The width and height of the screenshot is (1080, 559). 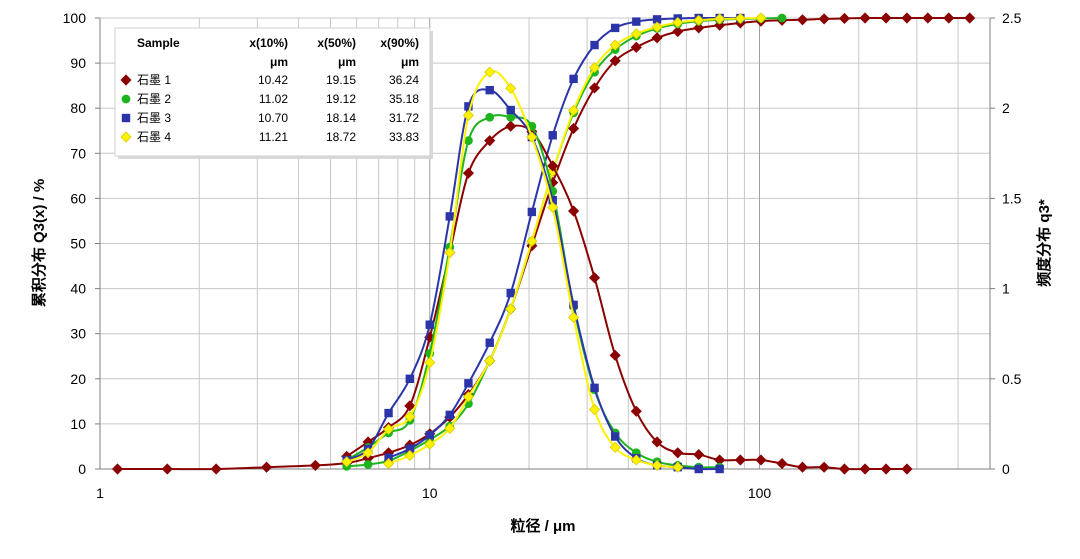 What do you see at coordinates (78, 334) in the screenshot?
I see `y-tick-label: 30` at bounding box center [78, 334].